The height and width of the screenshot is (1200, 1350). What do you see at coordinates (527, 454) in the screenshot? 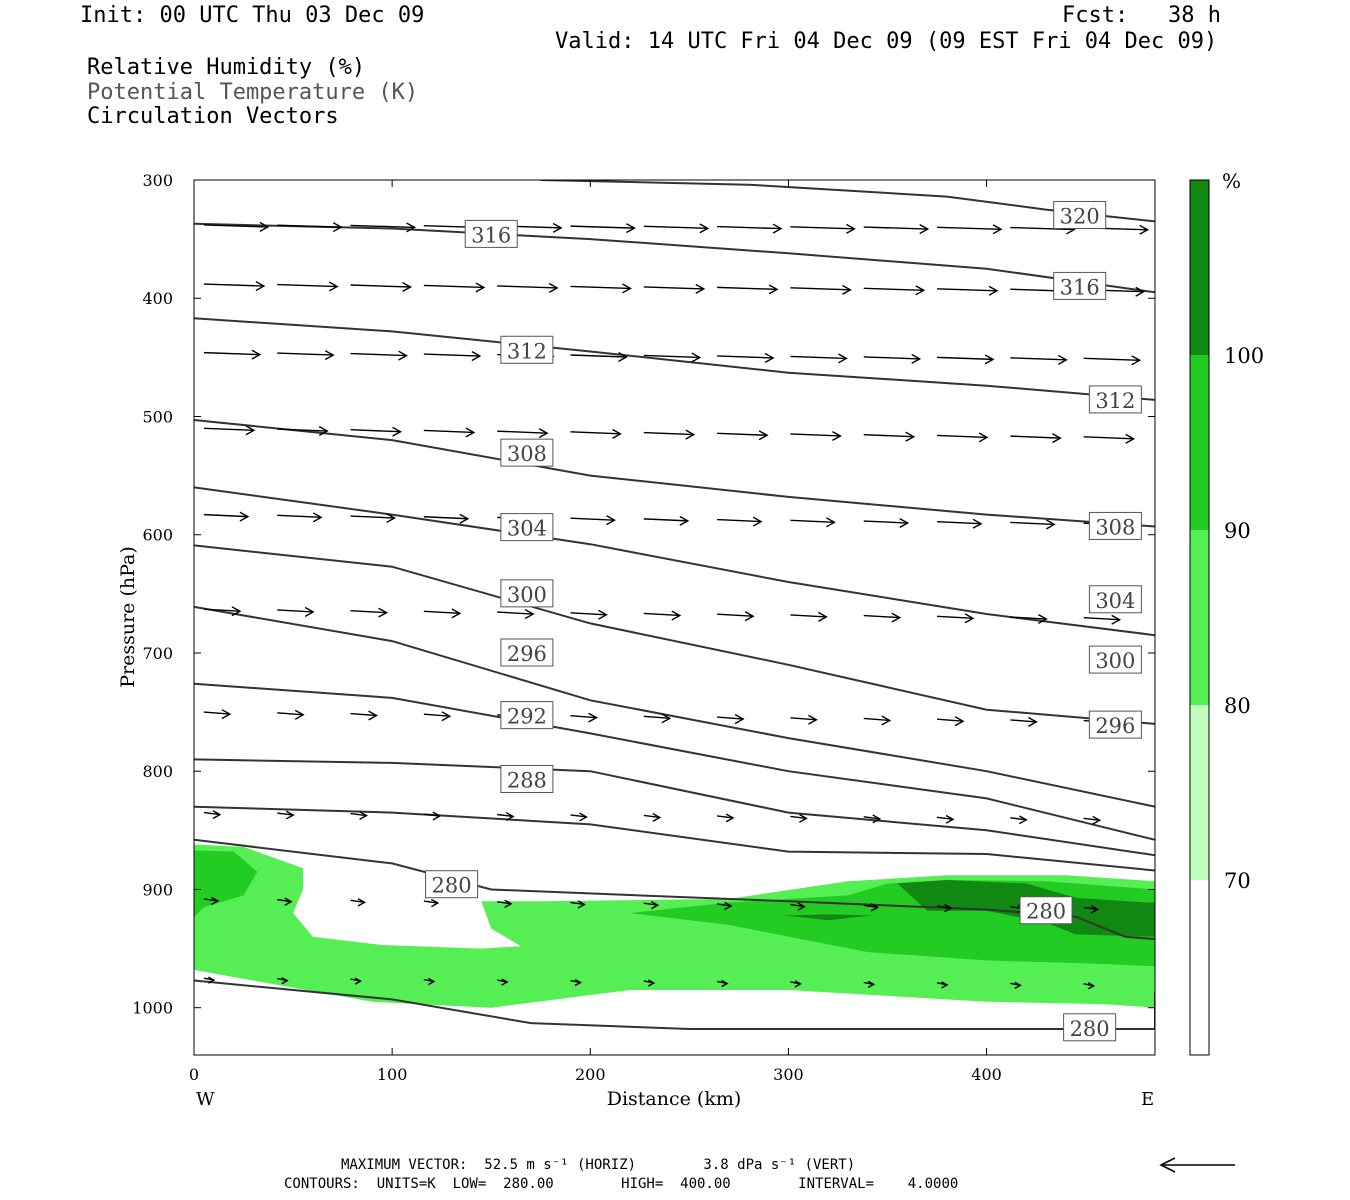
I see `svg-text: 308` at bounding box center [527, 454].